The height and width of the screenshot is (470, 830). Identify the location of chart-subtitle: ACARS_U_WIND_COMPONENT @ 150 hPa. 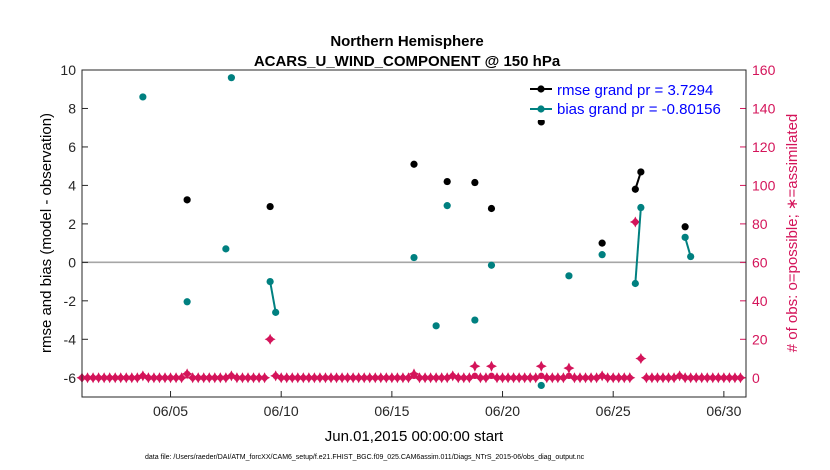
(407, 61).